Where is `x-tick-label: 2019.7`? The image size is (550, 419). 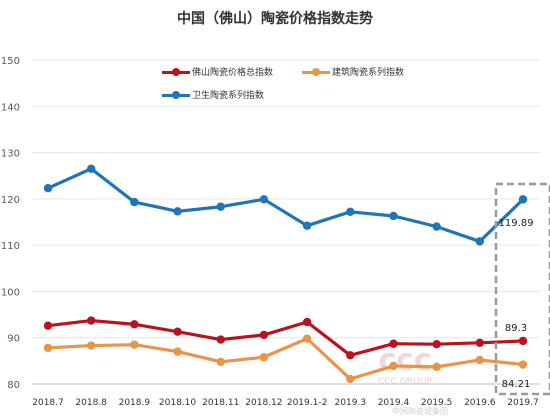
x-tick-label: 2019.7 is located at coordinates (523, 403).